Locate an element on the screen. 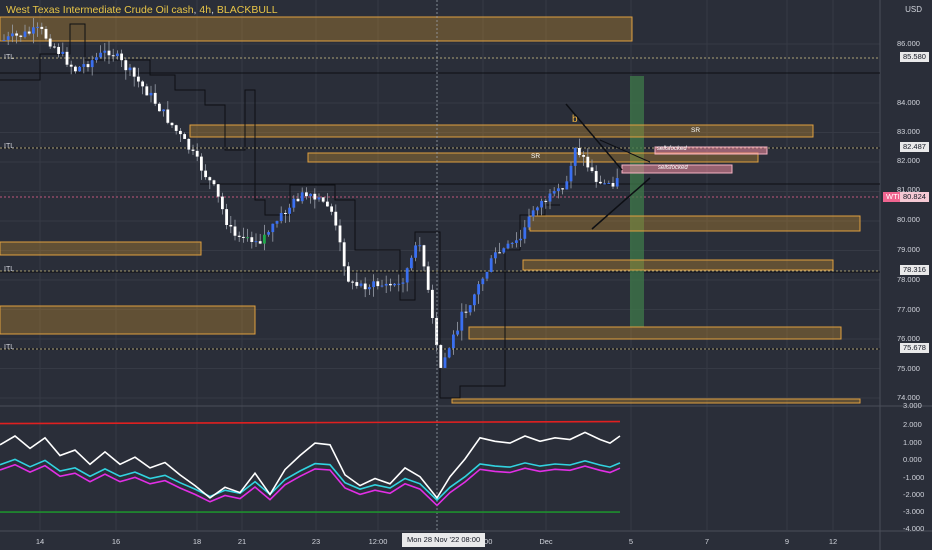 The image size is (932, 550). price-axis-label: 77.000 is located at coordinates (908, 309).